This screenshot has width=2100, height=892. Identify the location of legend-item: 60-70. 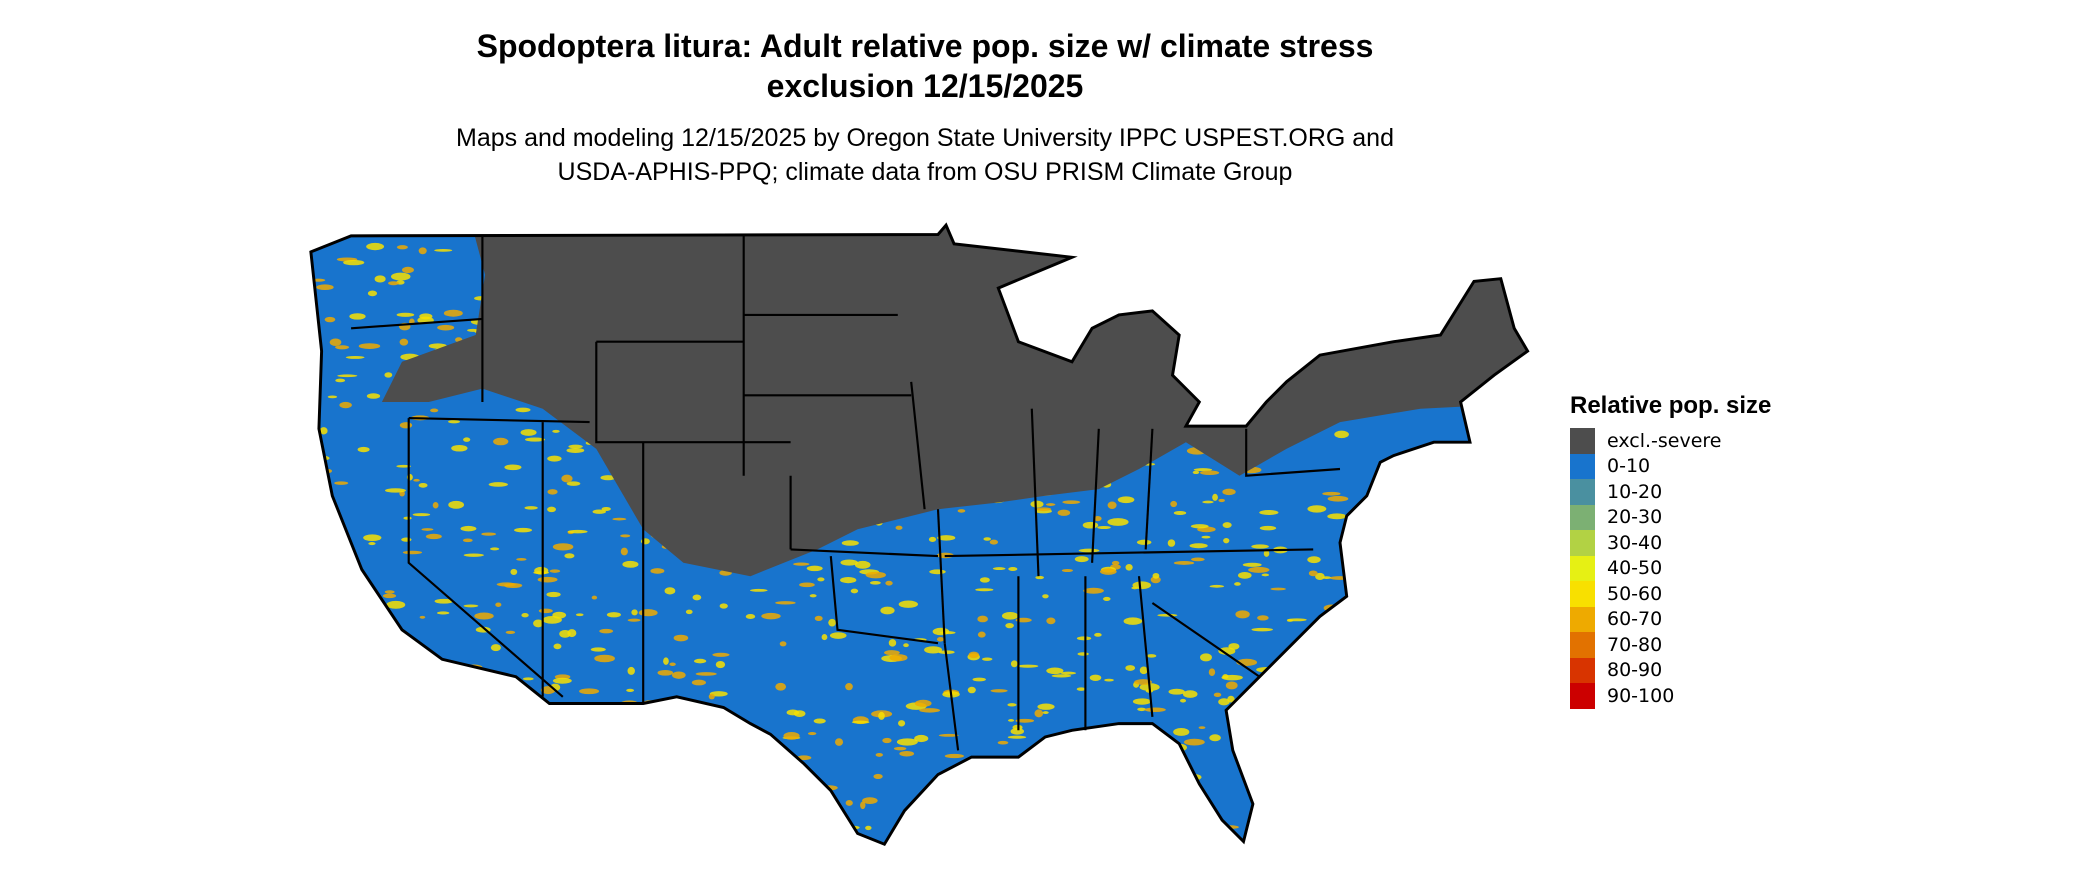
(1670, 619).